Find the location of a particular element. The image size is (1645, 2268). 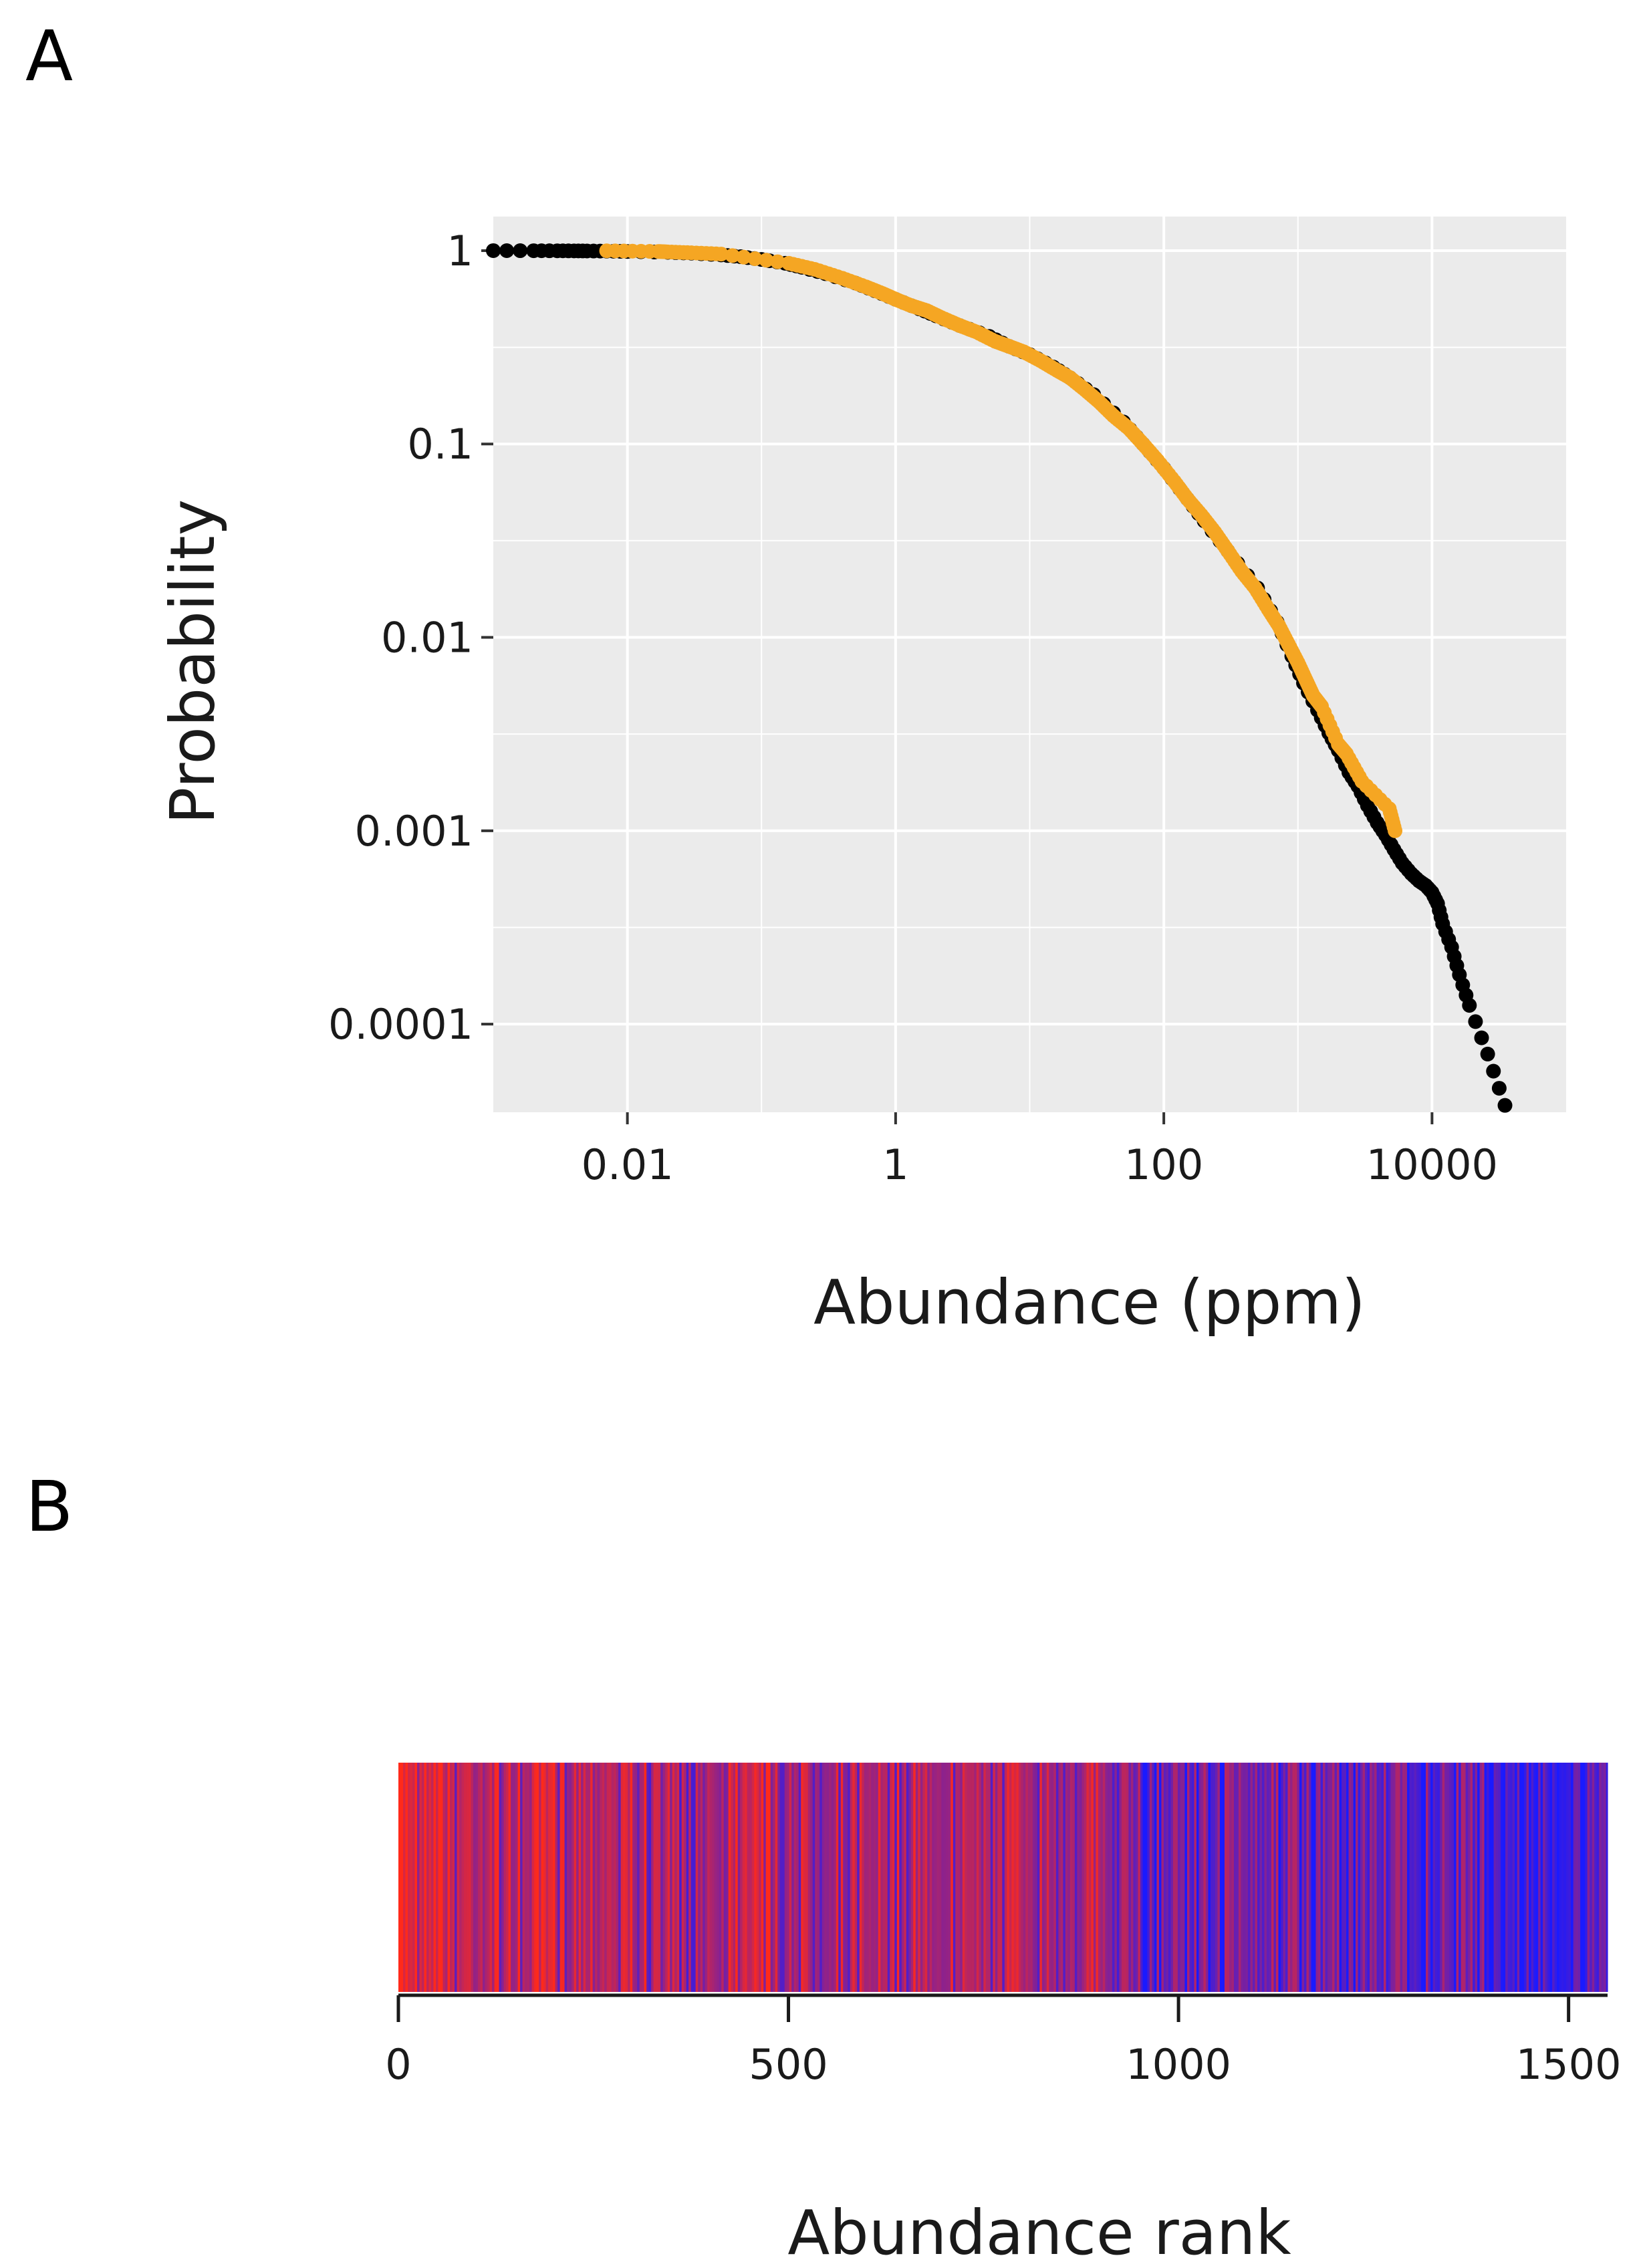

series-highlighted-points is located at coordinates (1001, 540).